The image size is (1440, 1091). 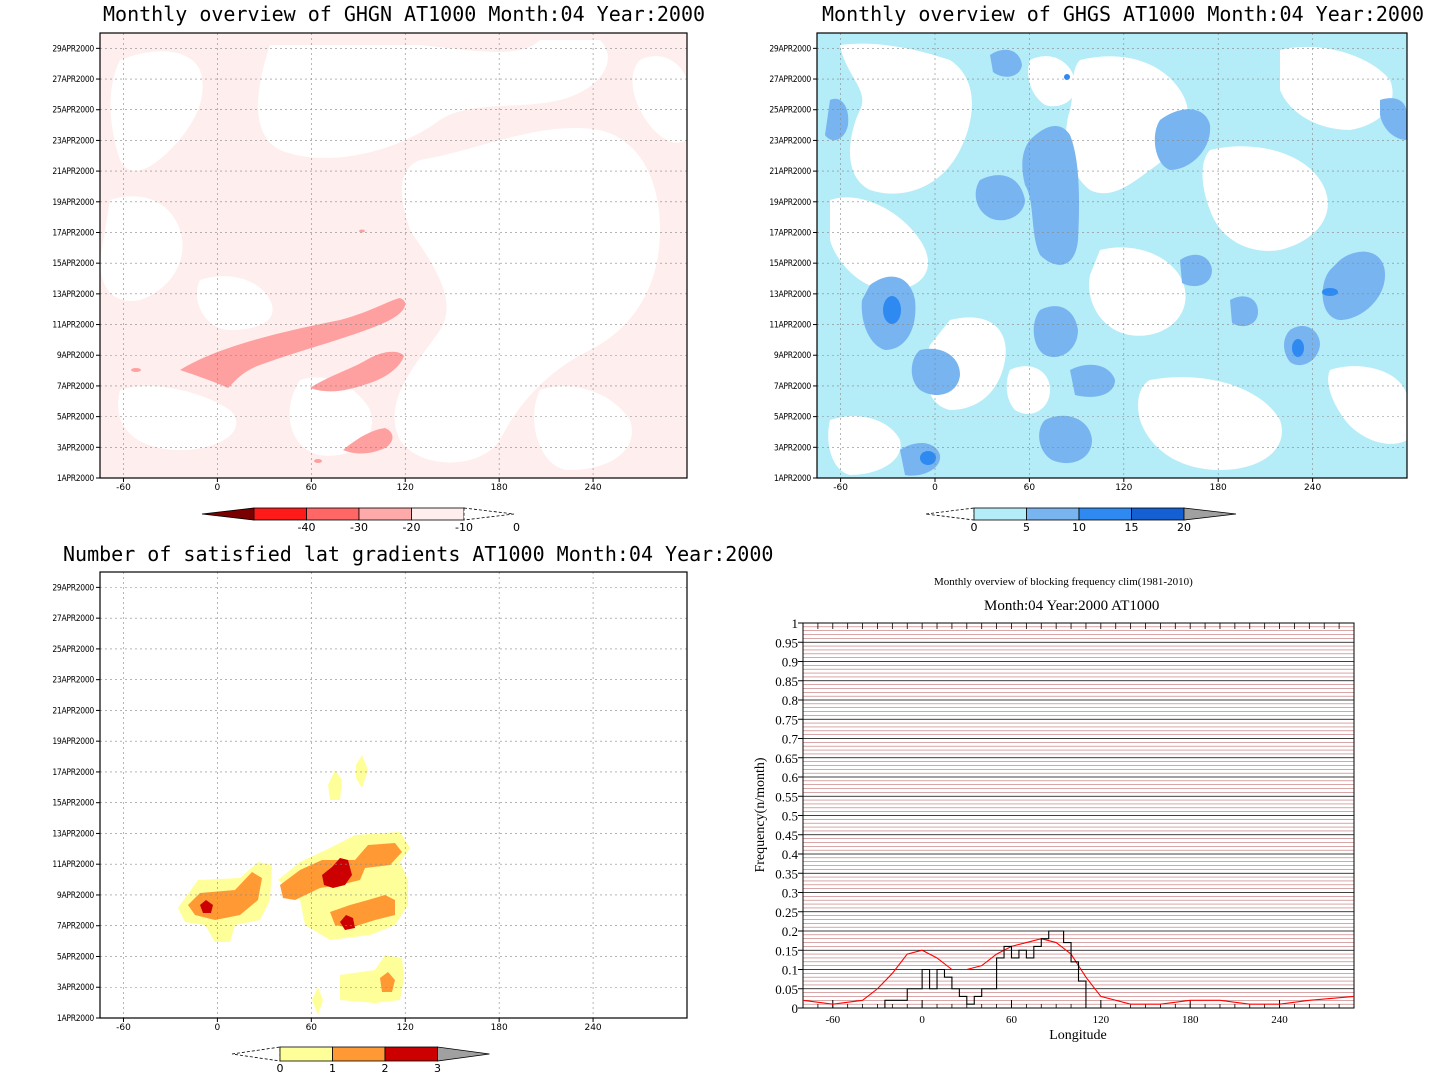 I want to click on ghgs-ytick-label: 5APR2000, so click(x=793, y=418).